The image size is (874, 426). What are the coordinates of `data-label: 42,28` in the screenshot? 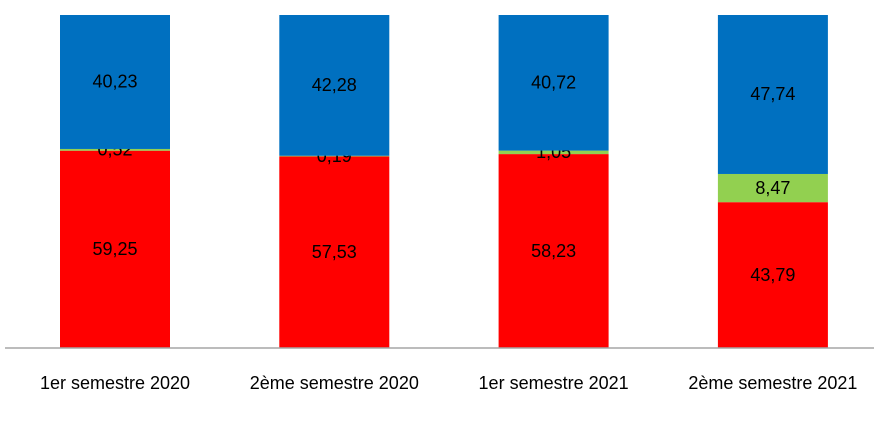 It's located at (334, 85).